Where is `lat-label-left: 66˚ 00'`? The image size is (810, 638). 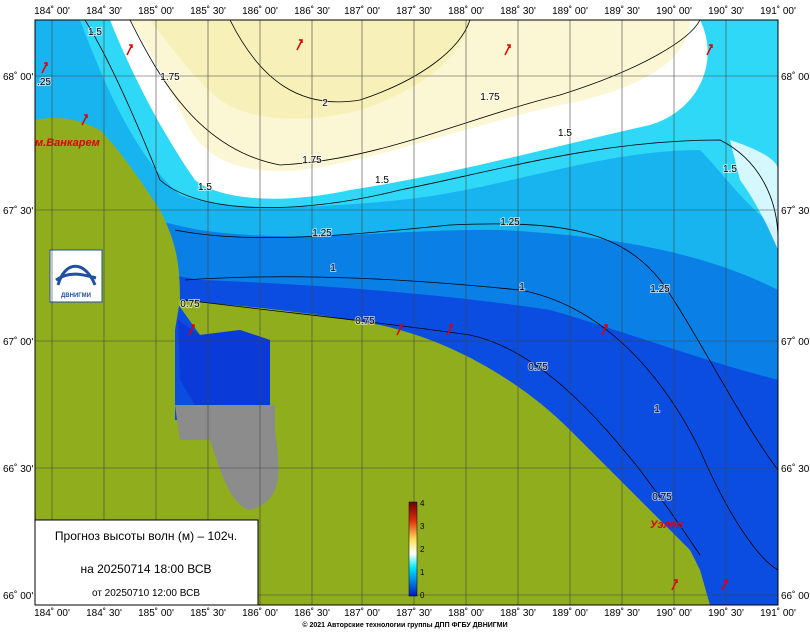 lat-label-left: 66˚ 00' is located at coordinates (18, 596).